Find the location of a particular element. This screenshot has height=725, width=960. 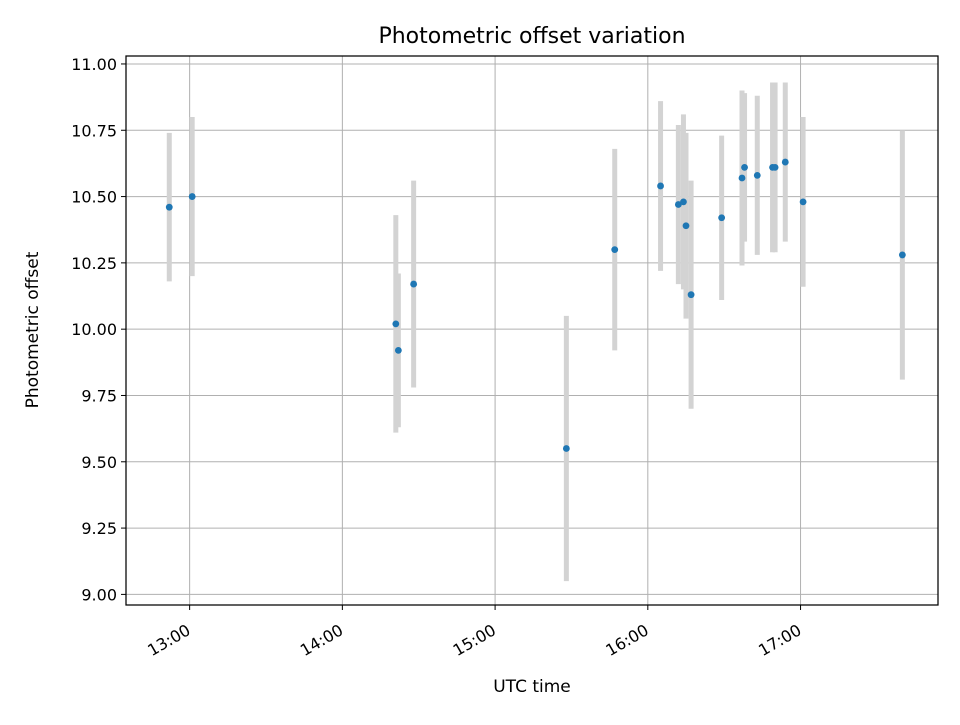

chart-title: Photometric offset variation is located at coordinates (531, 36).